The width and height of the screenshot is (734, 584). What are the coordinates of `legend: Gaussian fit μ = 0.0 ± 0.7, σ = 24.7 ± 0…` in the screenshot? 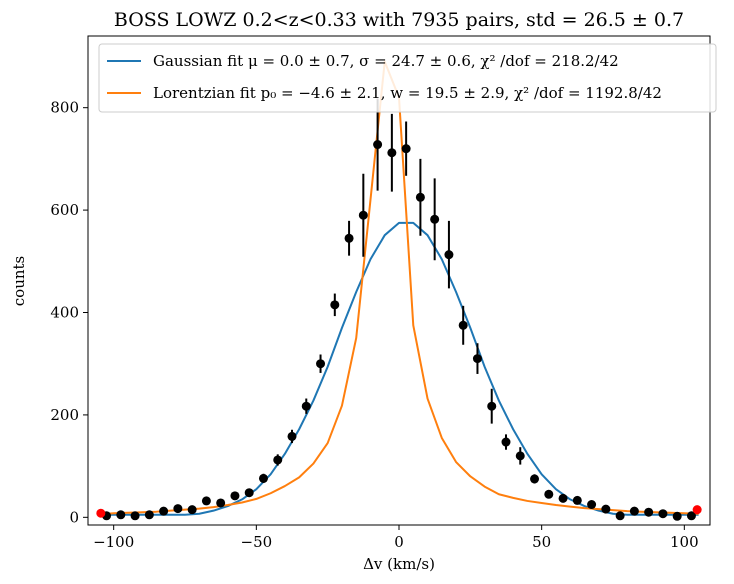 It's located at (407, 78).